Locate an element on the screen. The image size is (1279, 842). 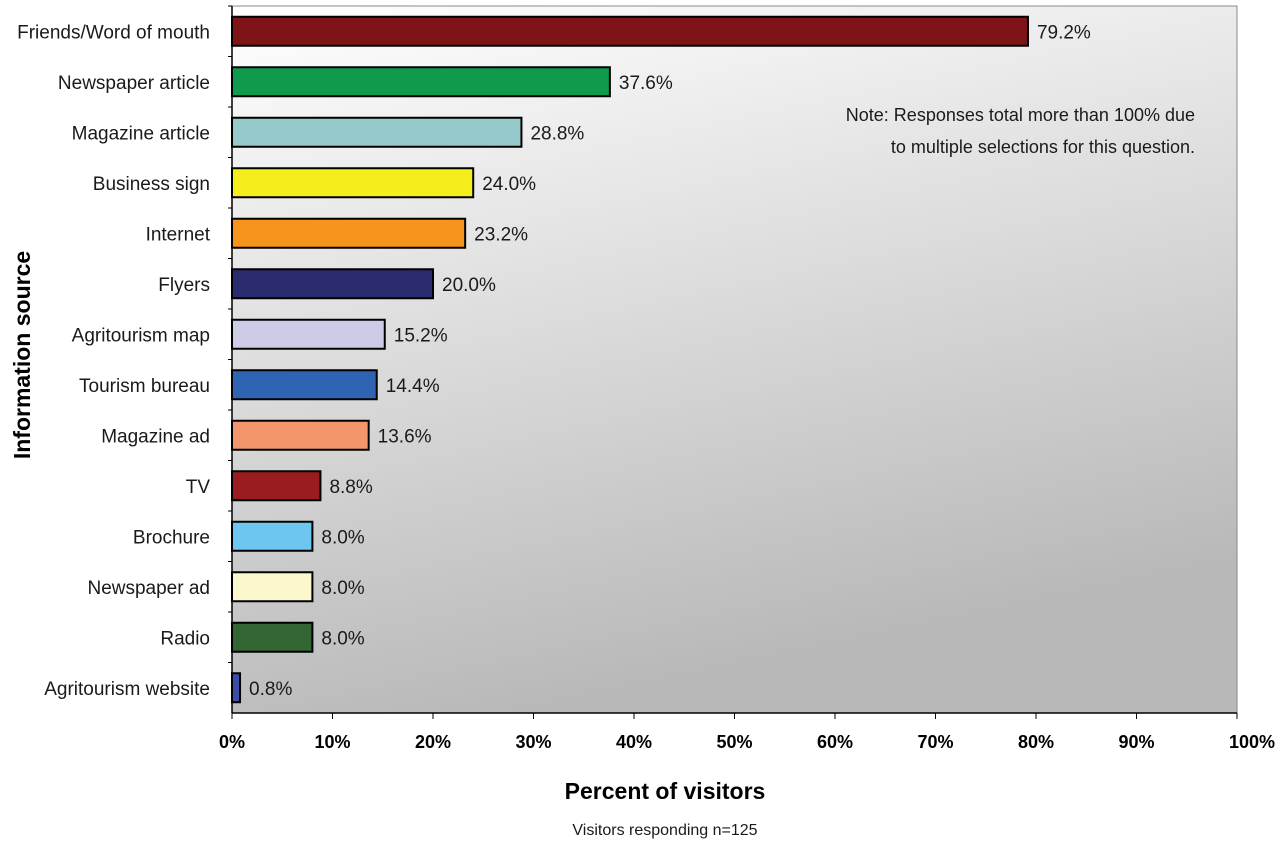
category-label: Newspaper article is located at coordinates (134, 83).